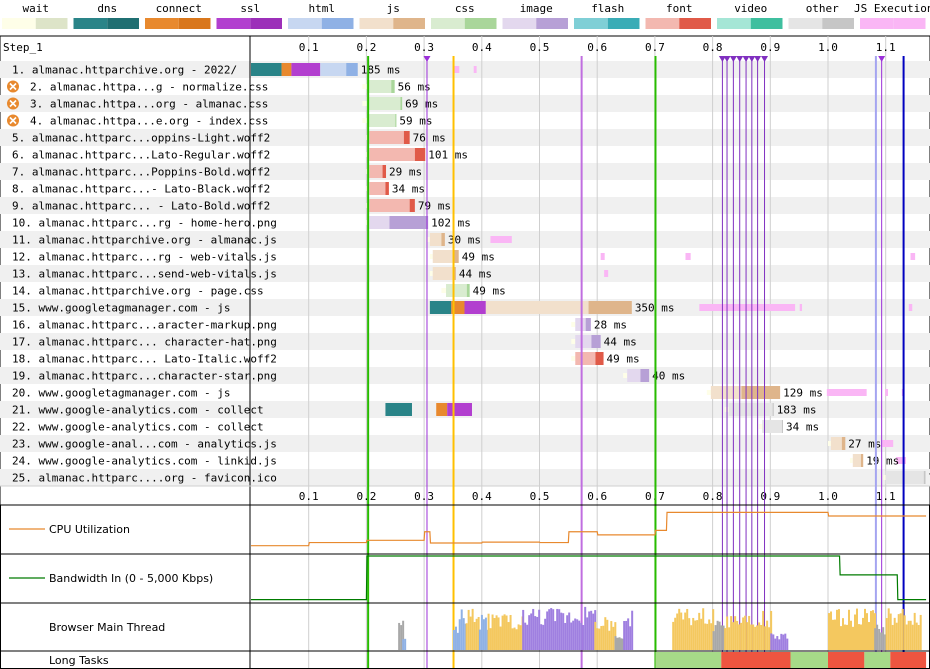  Describe the element at coordinates (864, 444) in the screenshot. I see `request-time-22: 27 ms` at that location.